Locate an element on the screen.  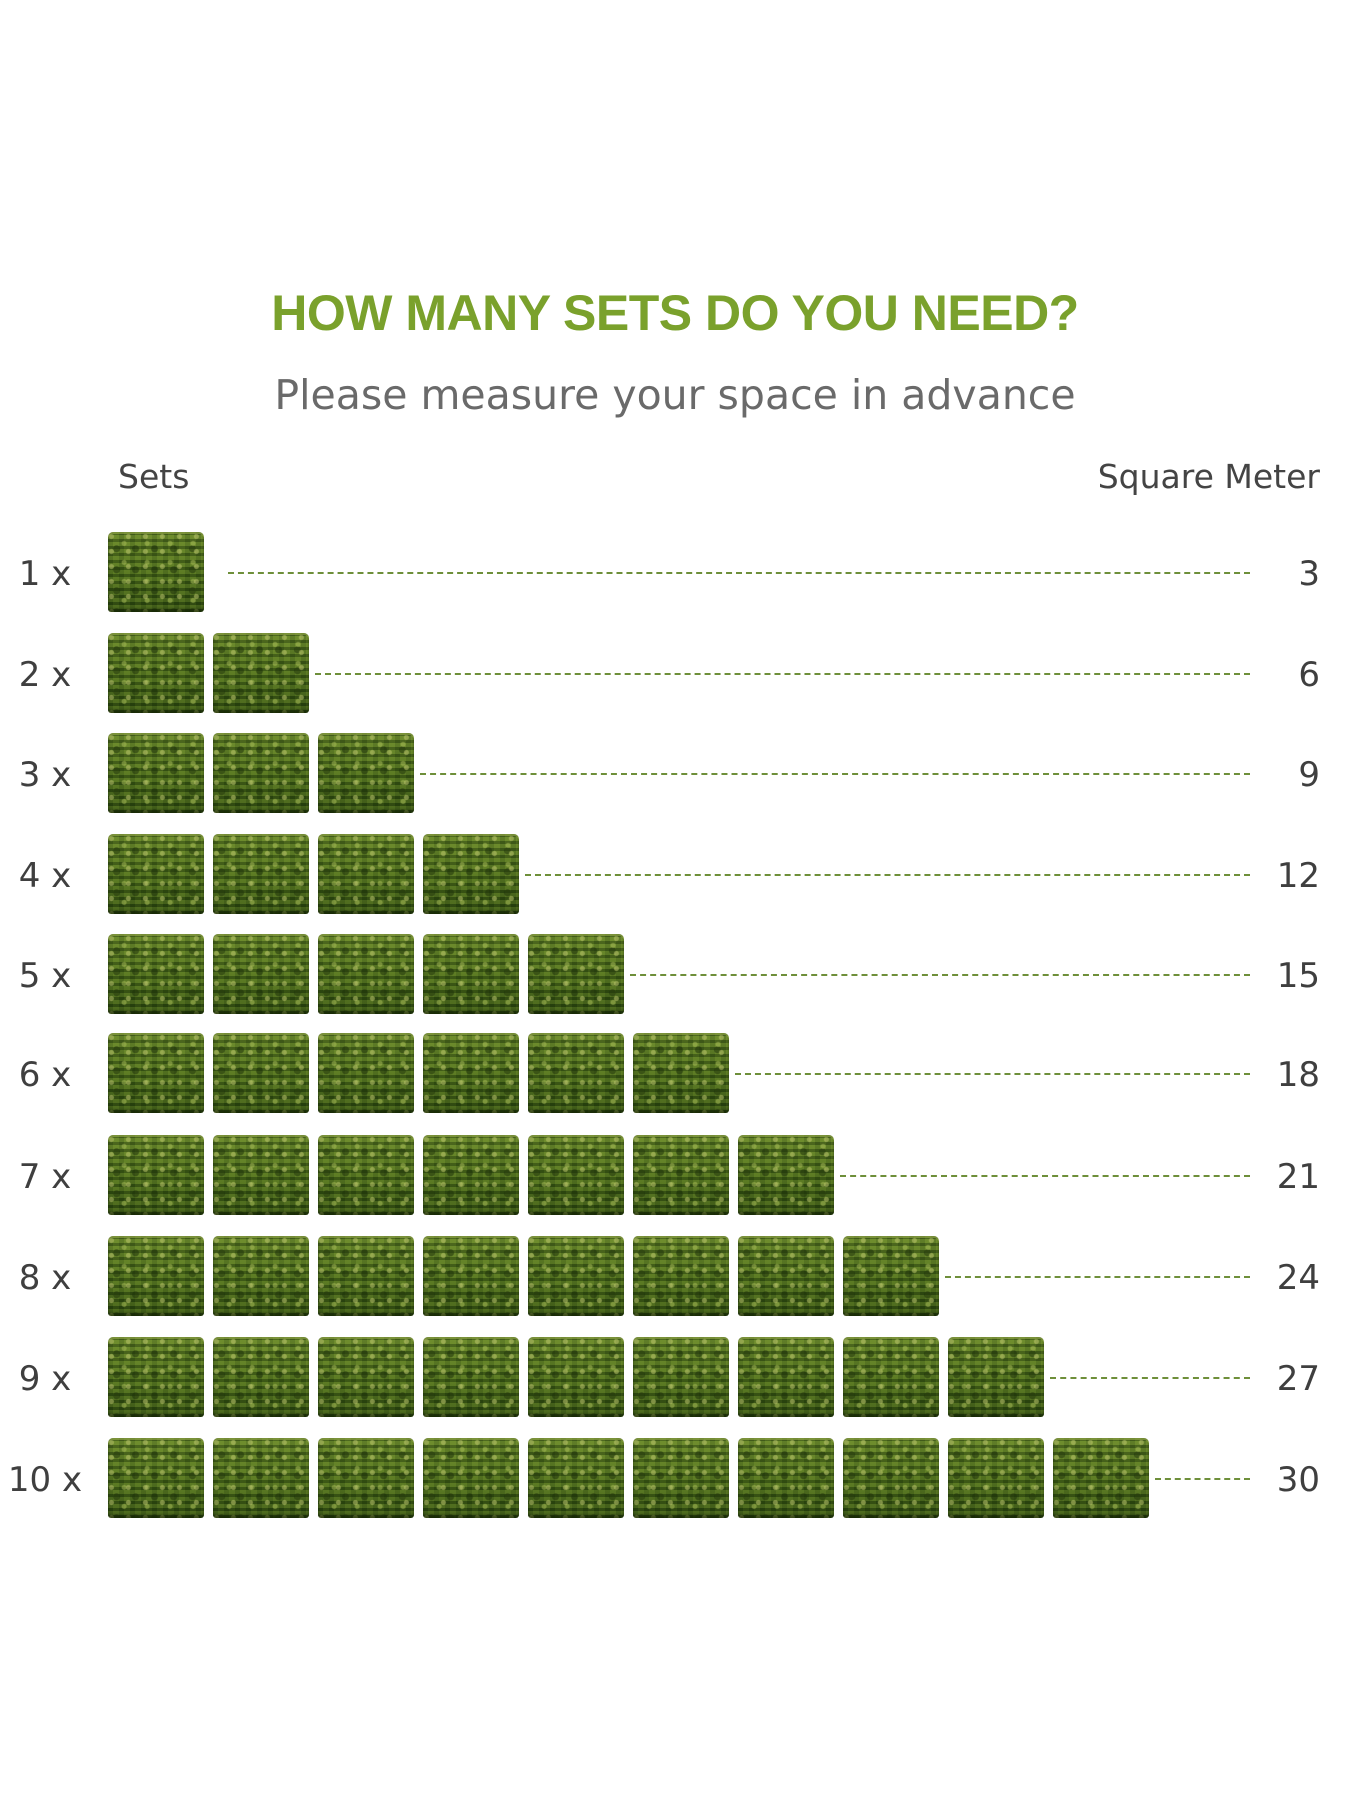
sets-row: 6 x 18 is located at coordinates (675, 1074).